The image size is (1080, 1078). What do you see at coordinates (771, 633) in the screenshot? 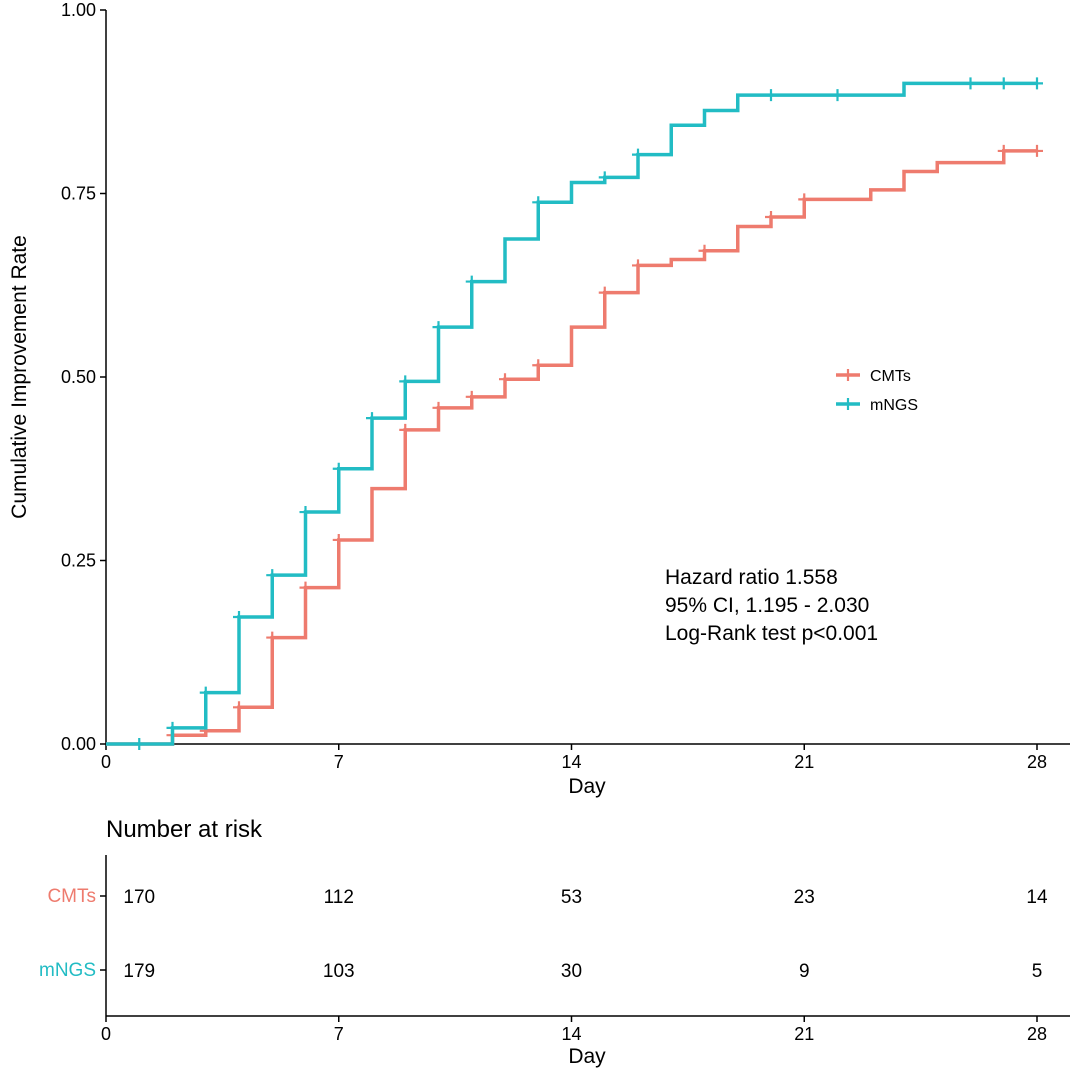
I see `annotation-line: Log-Rank test p<0.001` at bounding box center [771, 633].